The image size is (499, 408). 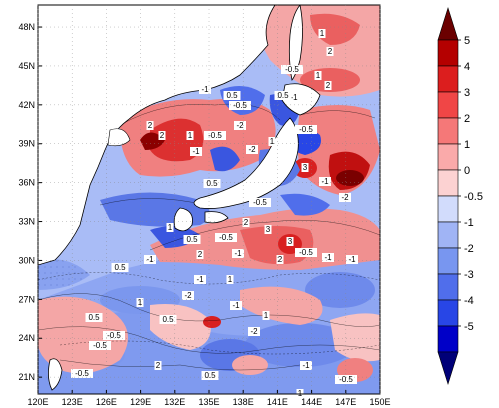 What do you see at coordinates (140, 402) in the screenshot?
I see `lon-tick-label: 129E` at bounding box center [140, 402].